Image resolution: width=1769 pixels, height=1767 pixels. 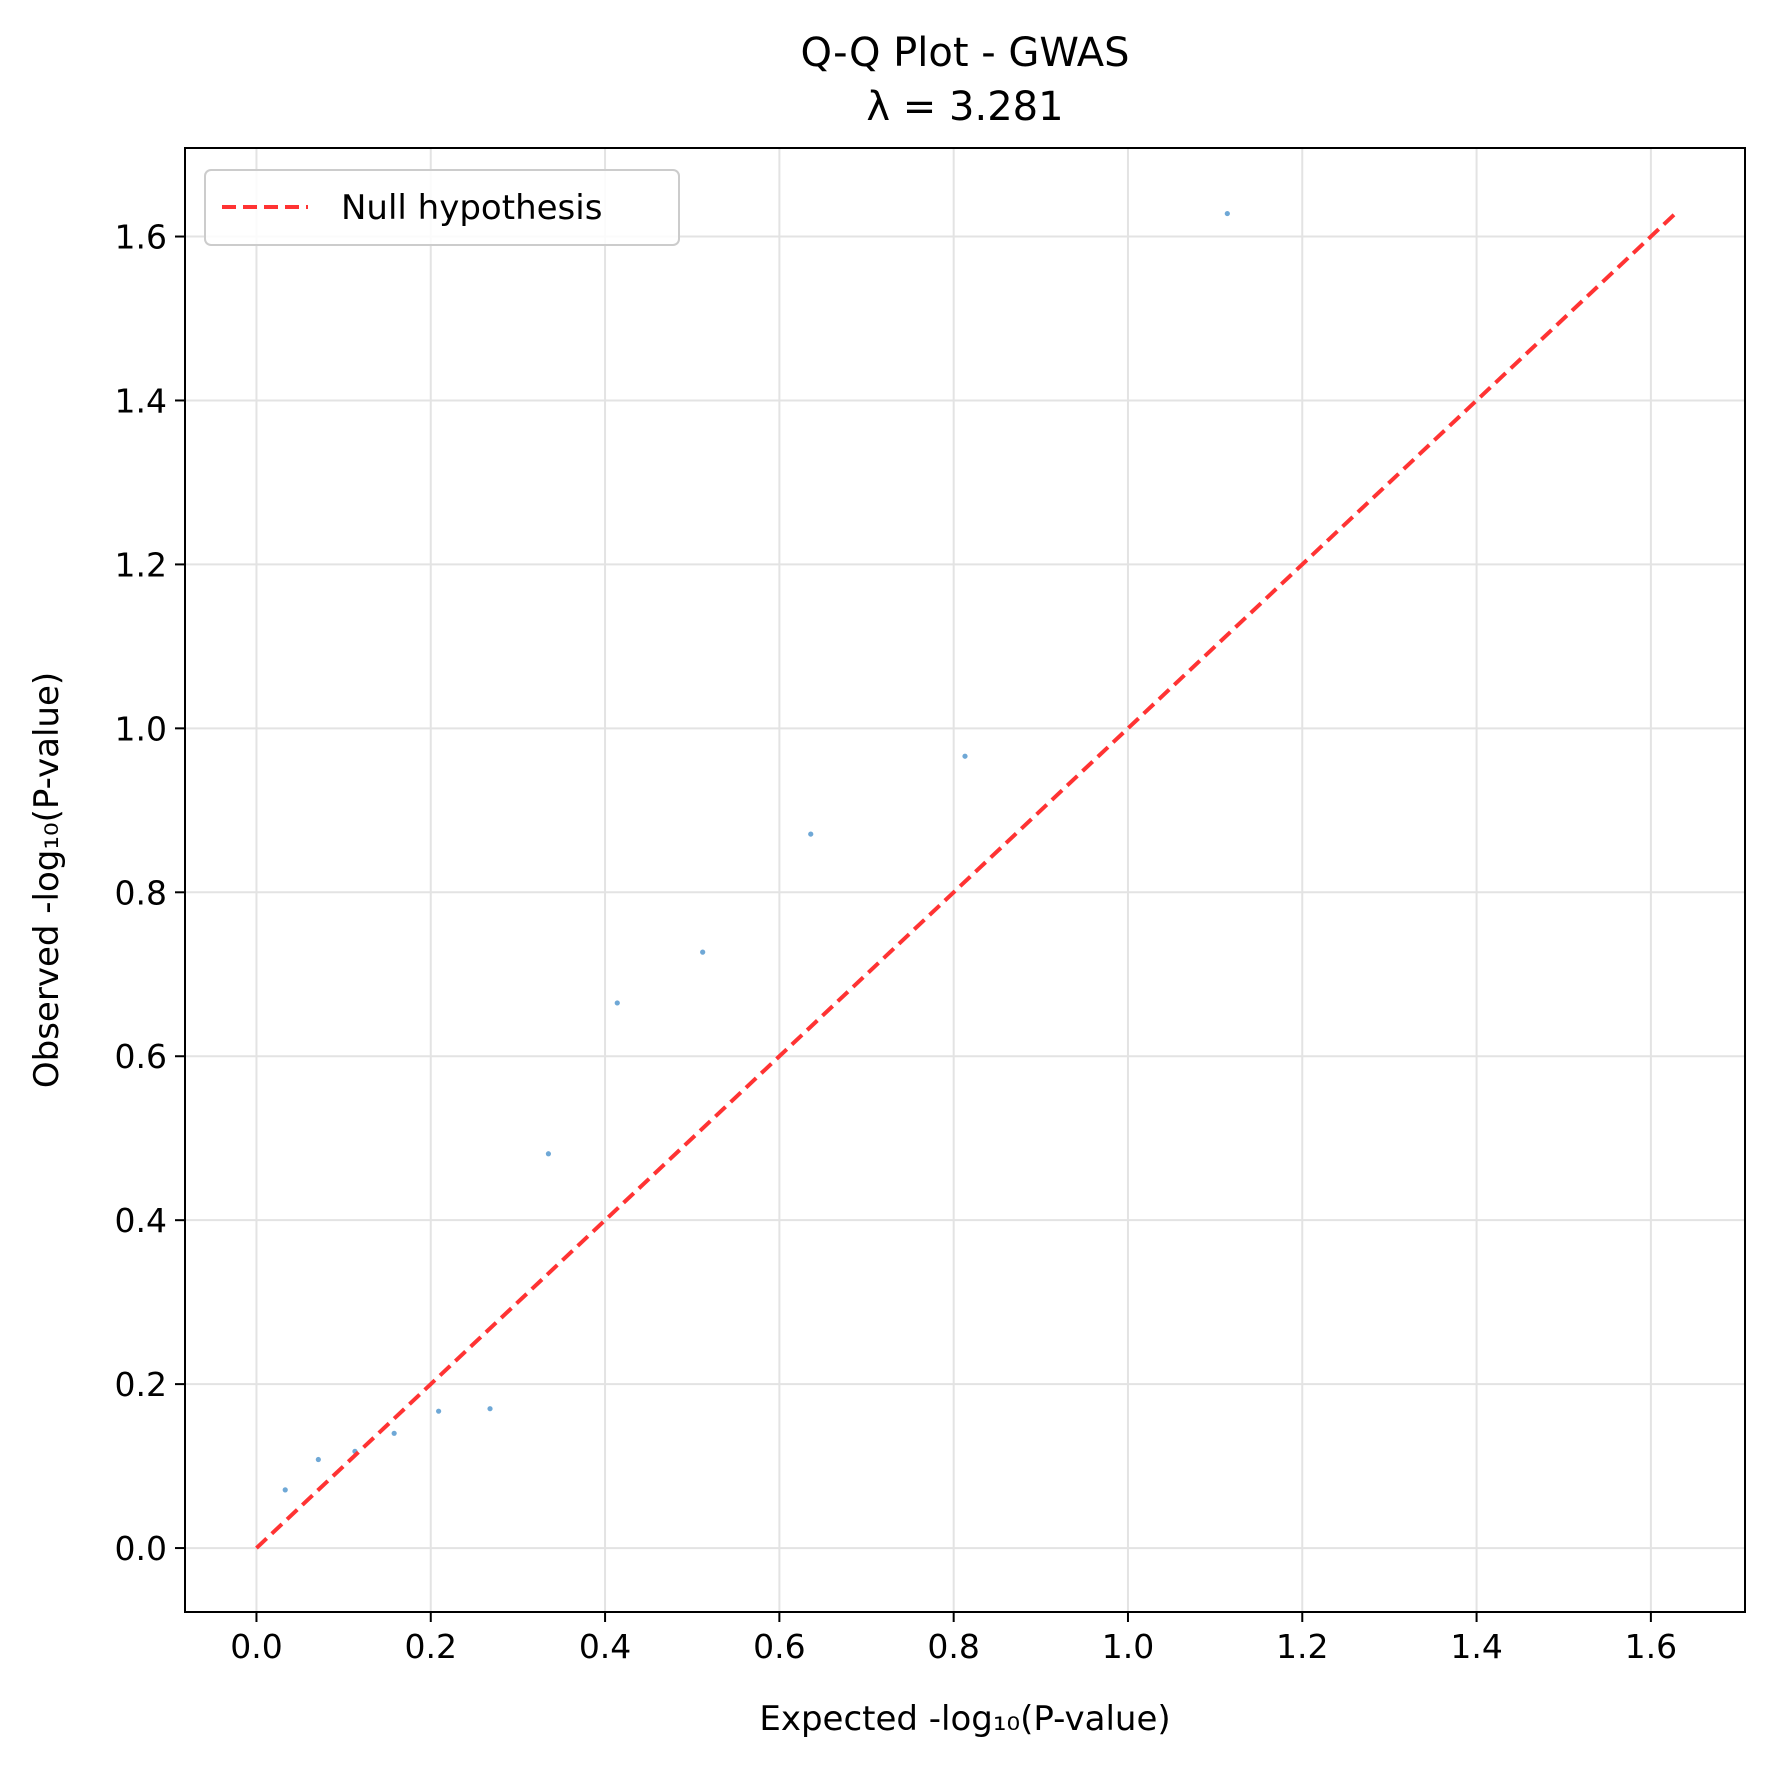 What do you see at coordinates (431, 1646) in the screenshot?
I see `x-tick-label: 0.2` at bounding box center [431, 1646].